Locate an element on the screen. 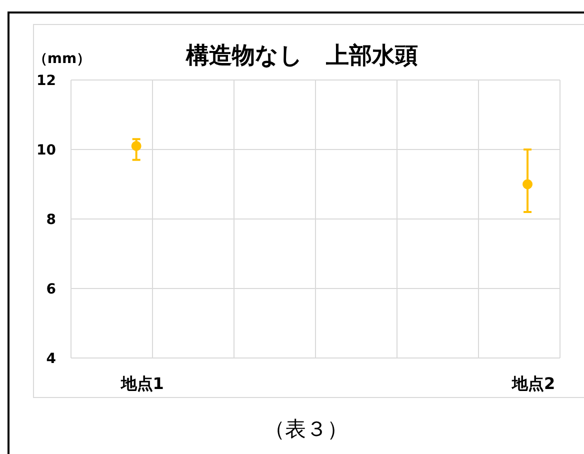  x-tick-label: 地点2 is located at coordinates (533, 383).